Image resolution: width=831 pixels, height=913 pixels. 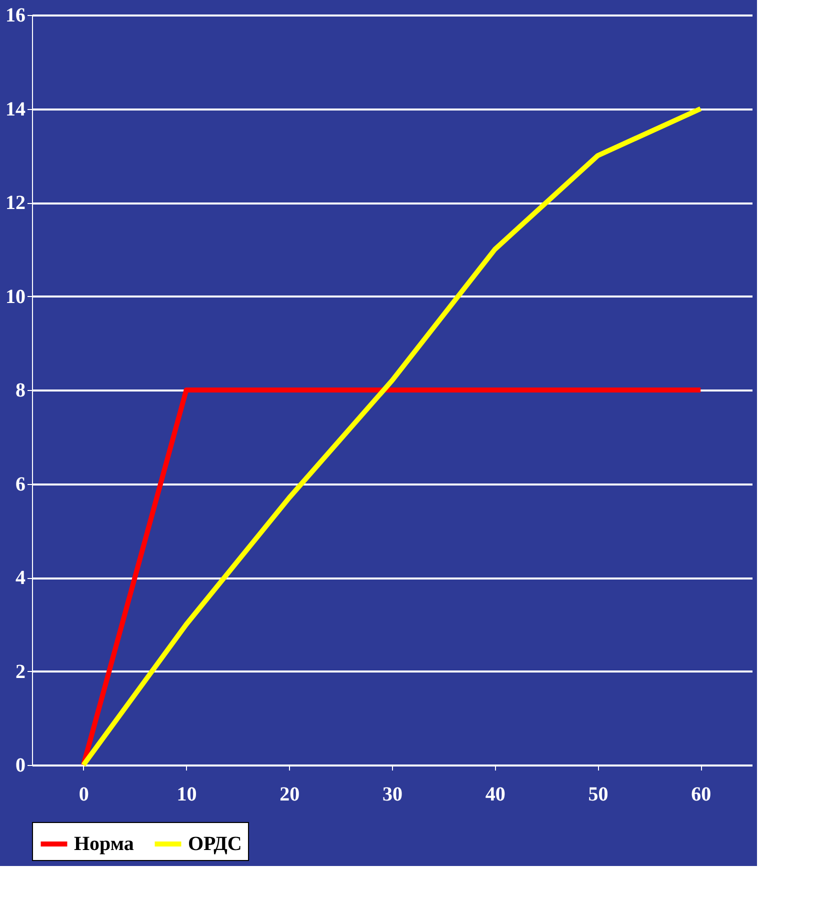 I want to click on y-tick-label: 4, so click(x=21, y=578).